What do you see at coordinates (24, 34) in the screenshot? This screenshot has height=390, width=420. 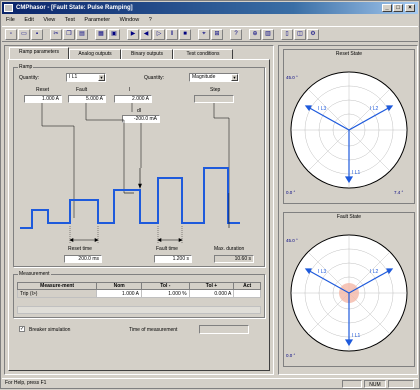 I see `open-icon: ▭` at bounding box center [24, 34].